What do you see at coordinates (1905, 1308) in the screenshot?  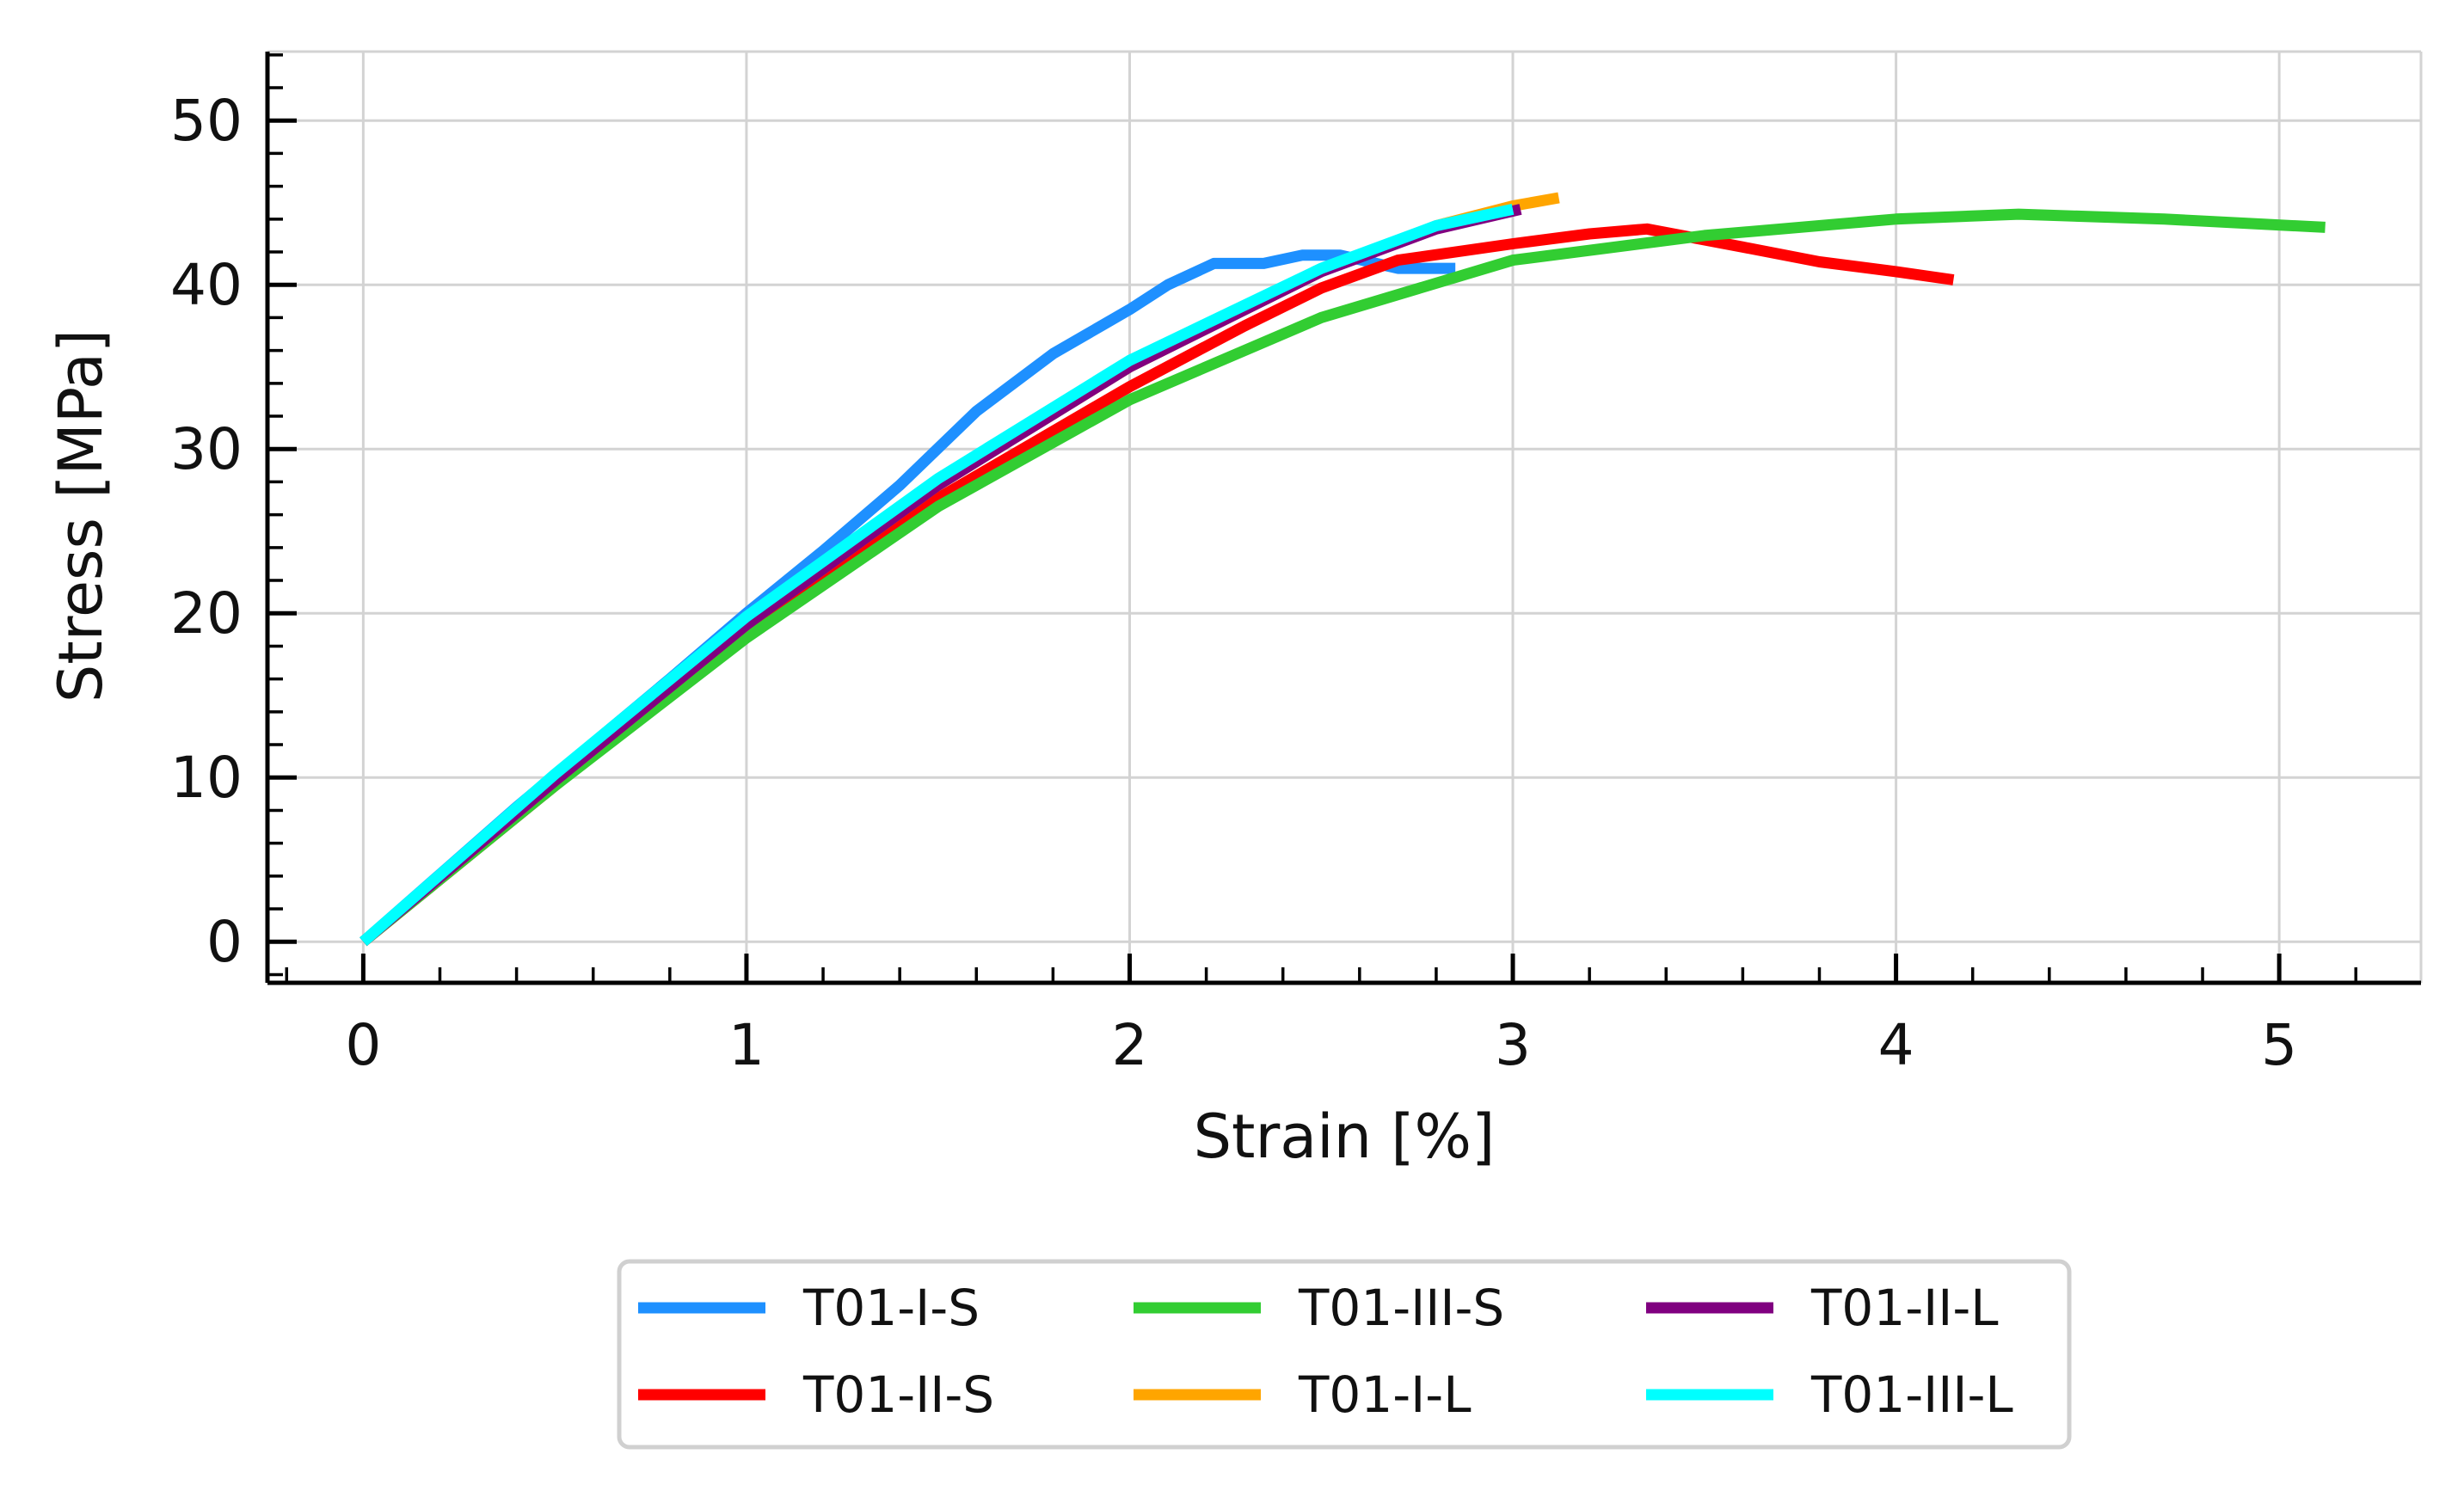 I see `legend-label: T01-II-L` at bounding box center [1905, 1308].